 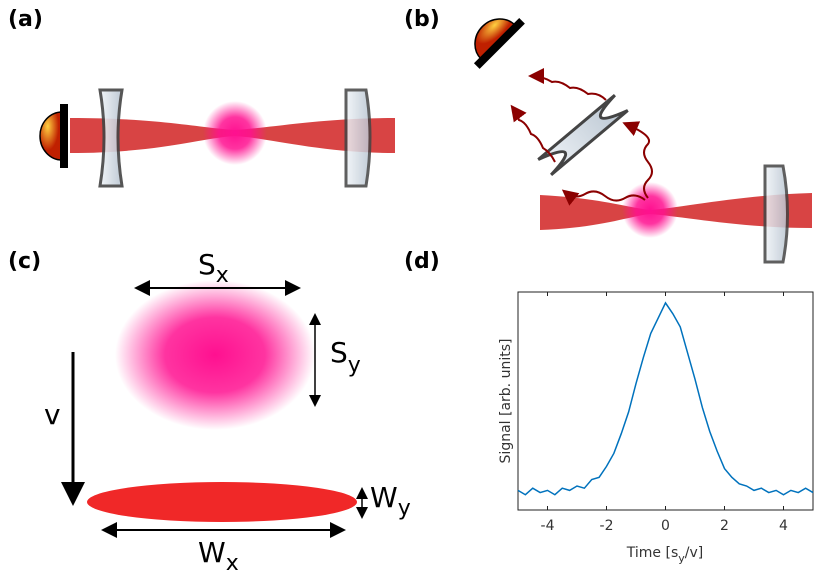 What do you see at coordinates (665, 526) in the screenshot?
I see `x-tick-label: 0` at bounding box center [665, 526].